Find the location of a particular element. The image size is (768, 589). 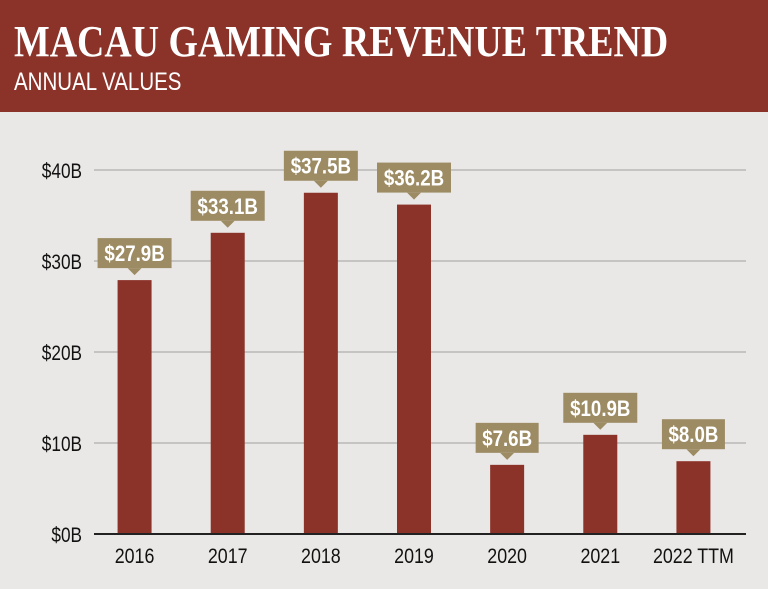

data-label: $10.9B is located at coordinates (600, 409).